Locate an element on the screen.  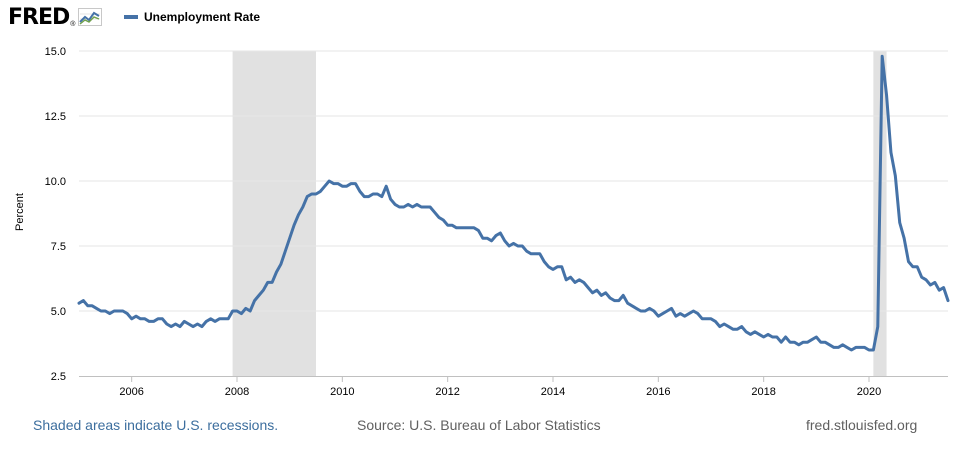
legend-label: Unemployment Rate is located at coordinates (202, 17).